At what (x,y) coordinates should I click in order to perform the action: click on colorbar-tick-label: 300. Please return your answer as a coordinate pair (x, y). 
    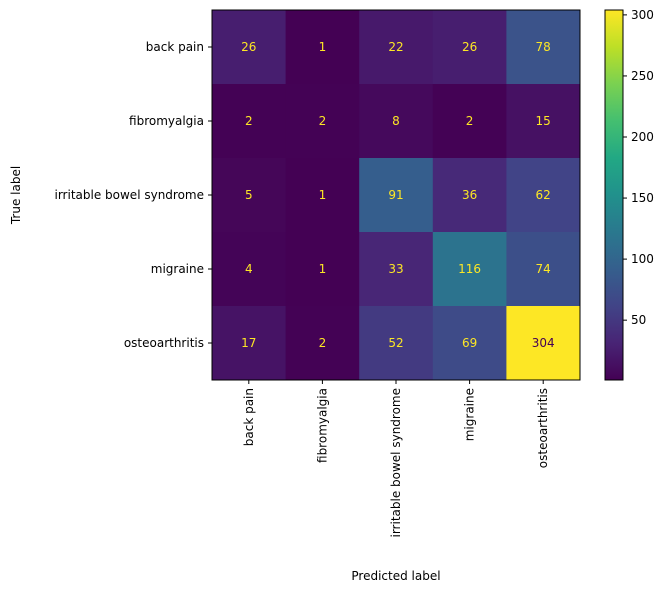
    Looking at the image, I should click on (642, 15).